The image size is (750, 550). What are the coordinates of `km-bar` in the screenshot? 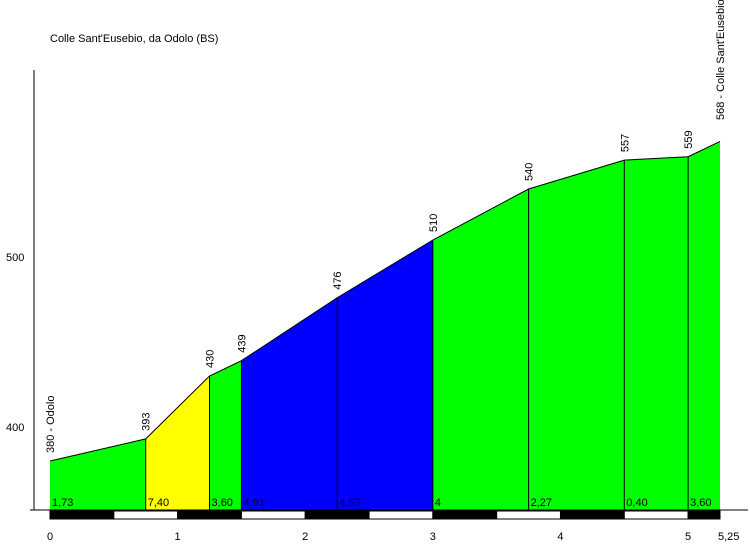 It's located at (389, 514).